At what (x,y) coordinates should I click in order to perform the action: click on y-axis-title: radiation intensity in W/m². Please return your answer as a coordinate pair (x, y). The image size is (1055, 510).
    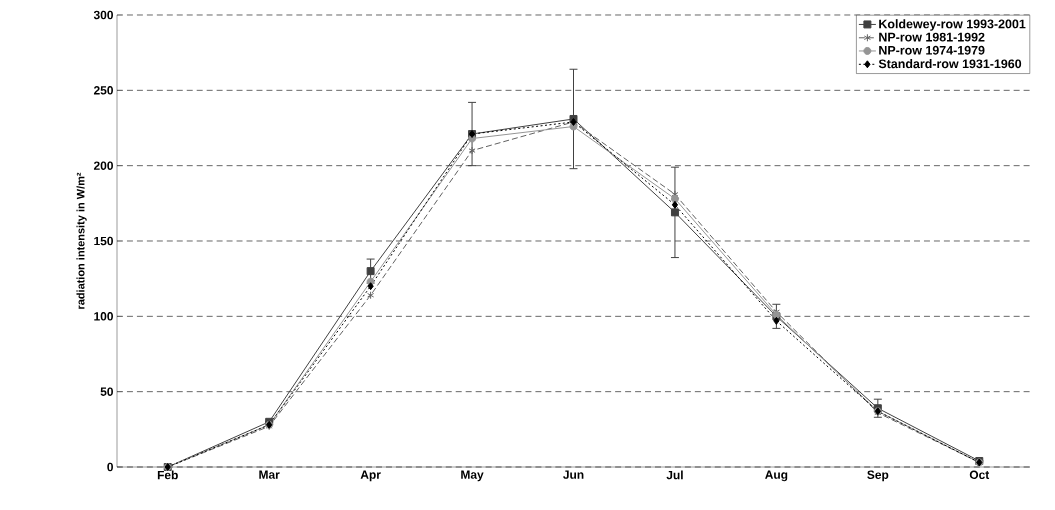
    Looking at the image, I should click on (81, 240).